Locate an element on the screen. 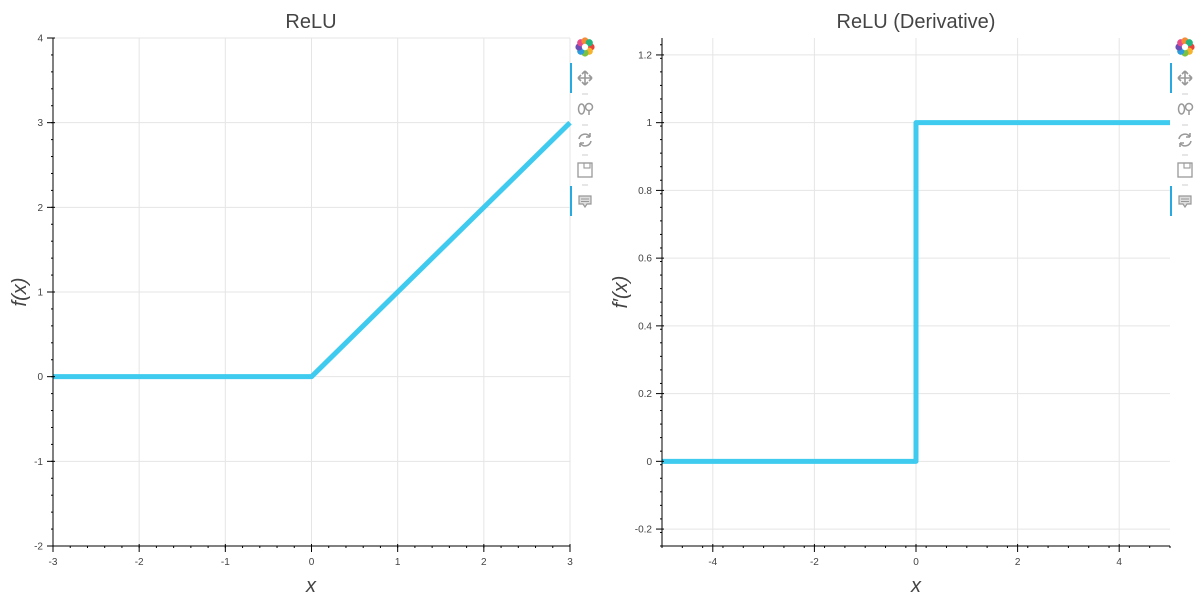  toolbar-left is located at coordinates (582, 126).